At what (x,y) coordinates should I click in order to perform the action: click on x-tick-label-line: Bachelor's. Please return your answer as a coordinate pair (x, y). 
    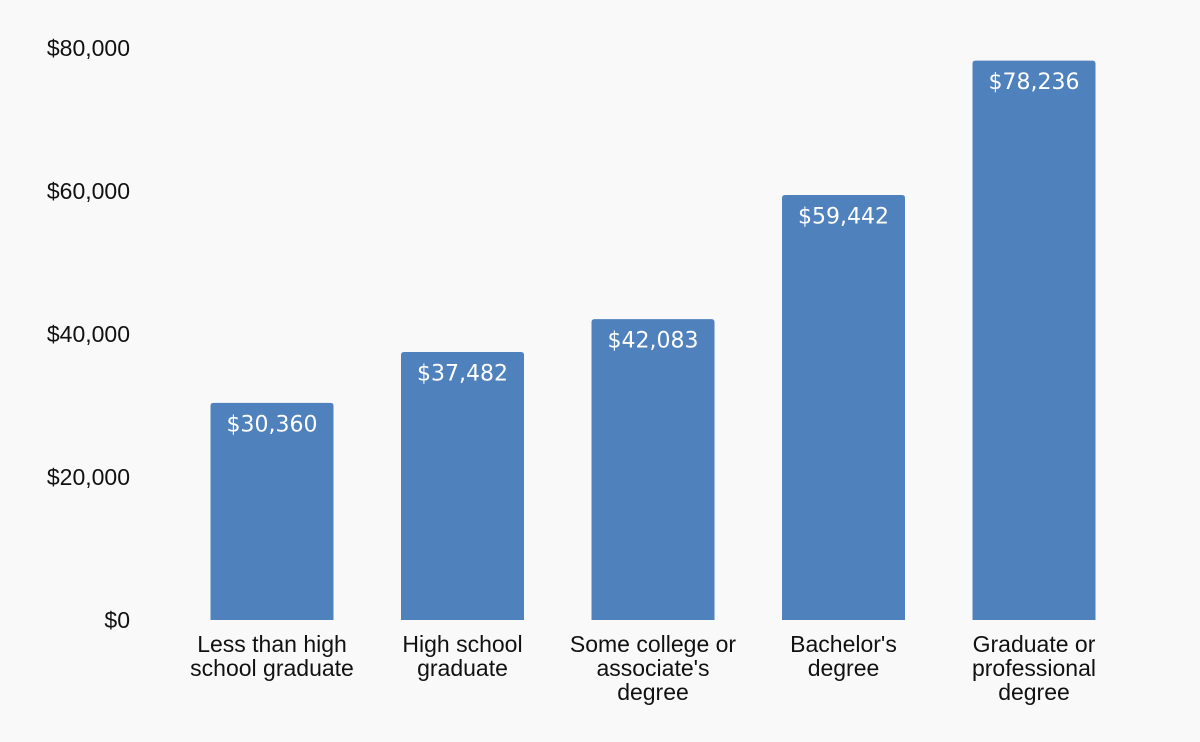
    Looking at the image, I should click on (843, 644).